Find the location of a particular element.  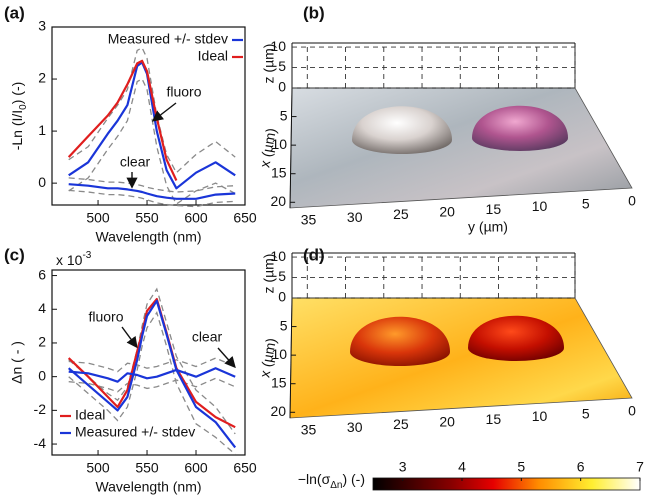

panel-label: (c) is located at coordinates (14, 254).